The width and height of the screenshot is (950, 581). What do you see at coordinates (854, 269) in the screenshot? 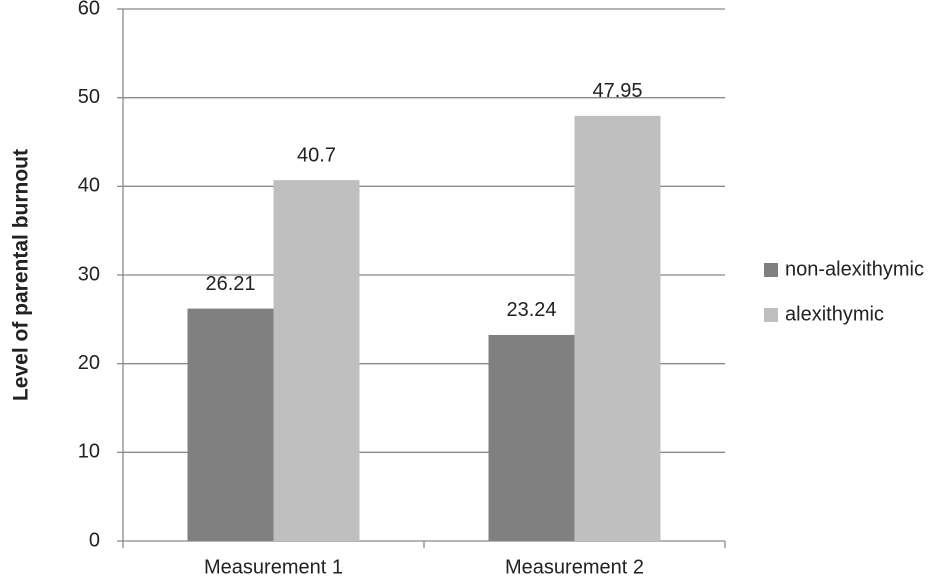
I see `legend-label: non-alexithymic` at bounding box center [854, 269].